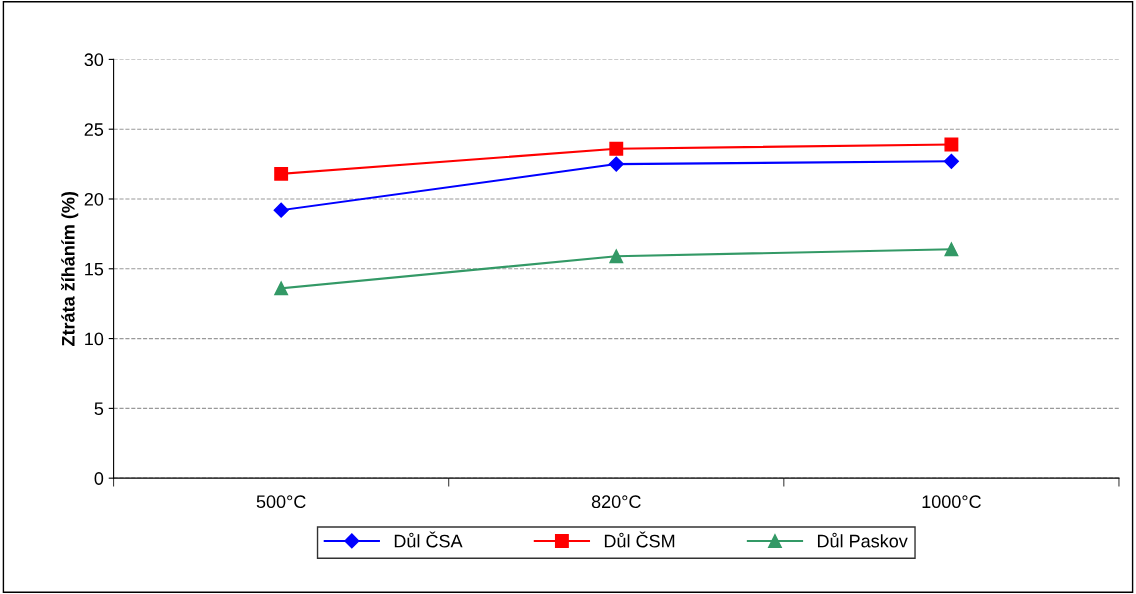  I want to click on legend-label: Důl ČSM, so click(639, 539).